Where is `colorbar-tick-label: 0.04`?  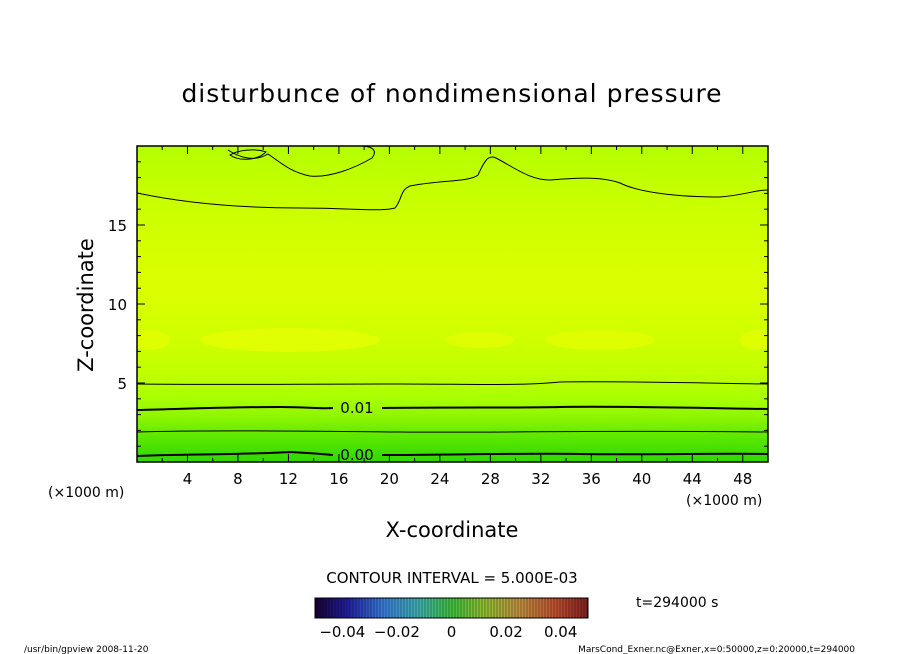 colorbar-tick-label: 0.04 is located at coordinates (560, 632).